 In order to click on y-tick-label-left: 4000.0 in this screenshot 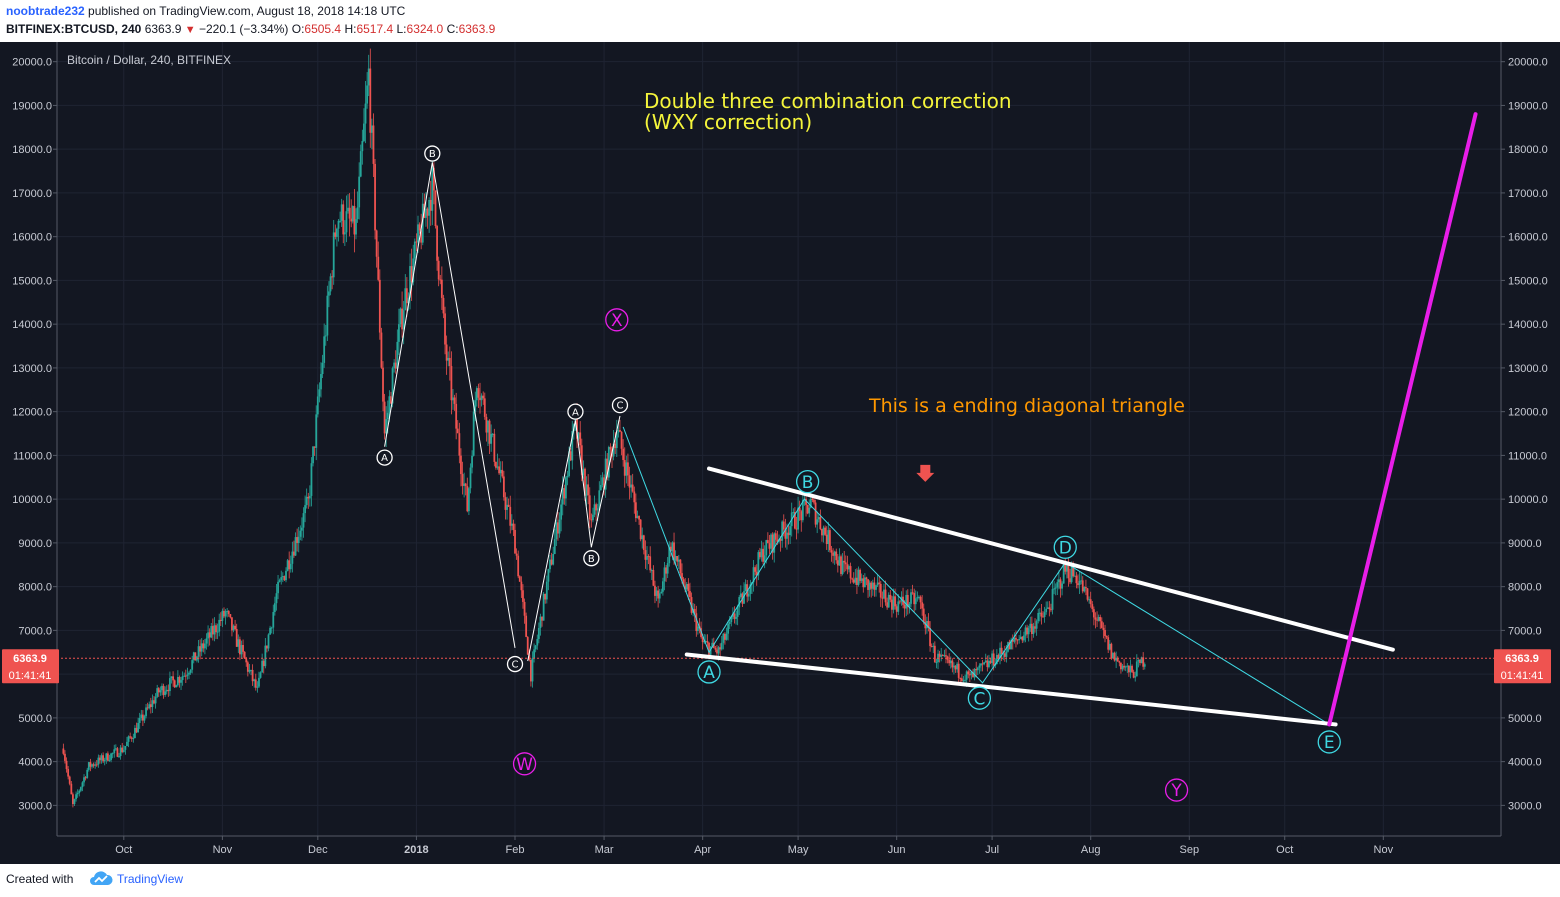, I will do `click(35, 763)`.